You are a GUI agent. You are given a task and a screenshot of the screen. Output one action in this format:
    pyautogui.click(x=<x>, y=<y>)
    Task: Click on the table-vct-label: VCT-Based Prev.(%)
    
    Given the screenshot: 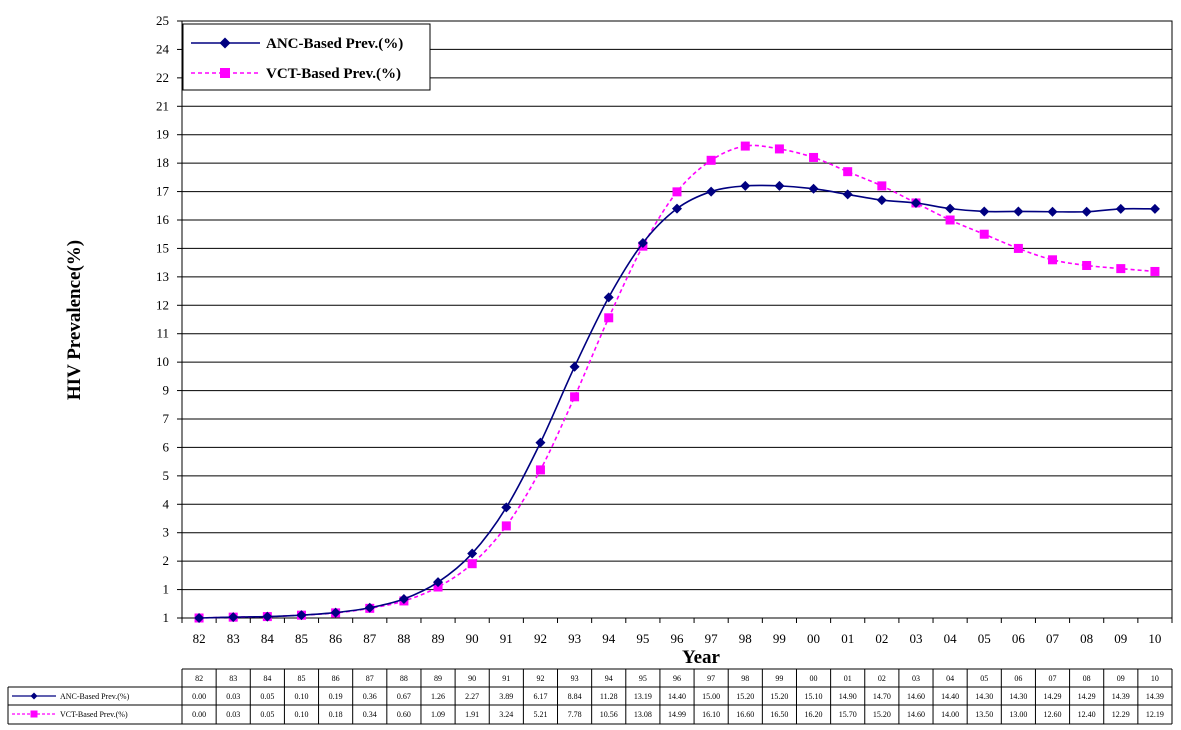 What is the action you would take?
    pyautogui.click(x=94, y=714)
    